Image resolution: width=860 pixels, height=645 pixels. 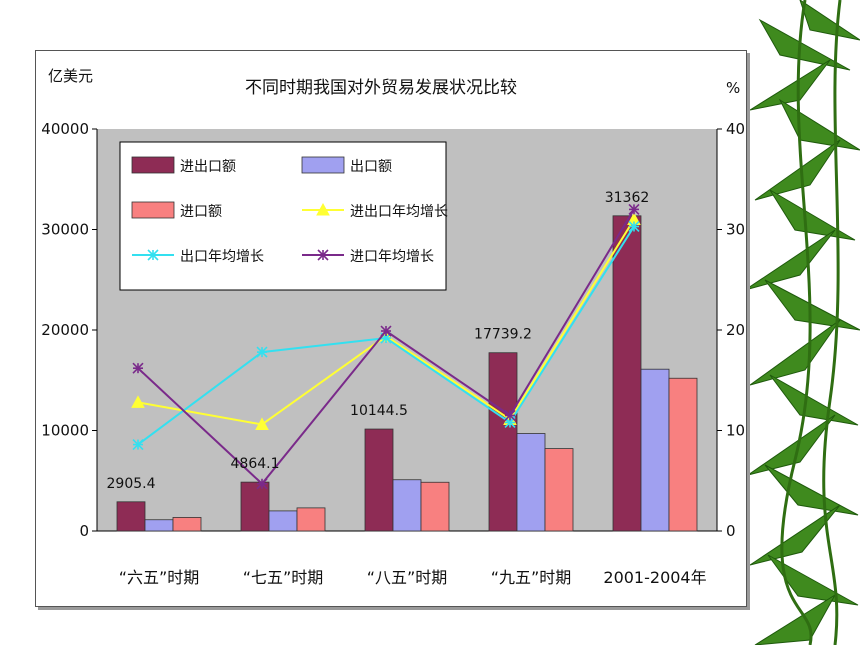 What do you see at coordinates (654, 577) in the screenshot?
I see `x-tick-label: 2001-2004年` at bounding box center [654, 577].